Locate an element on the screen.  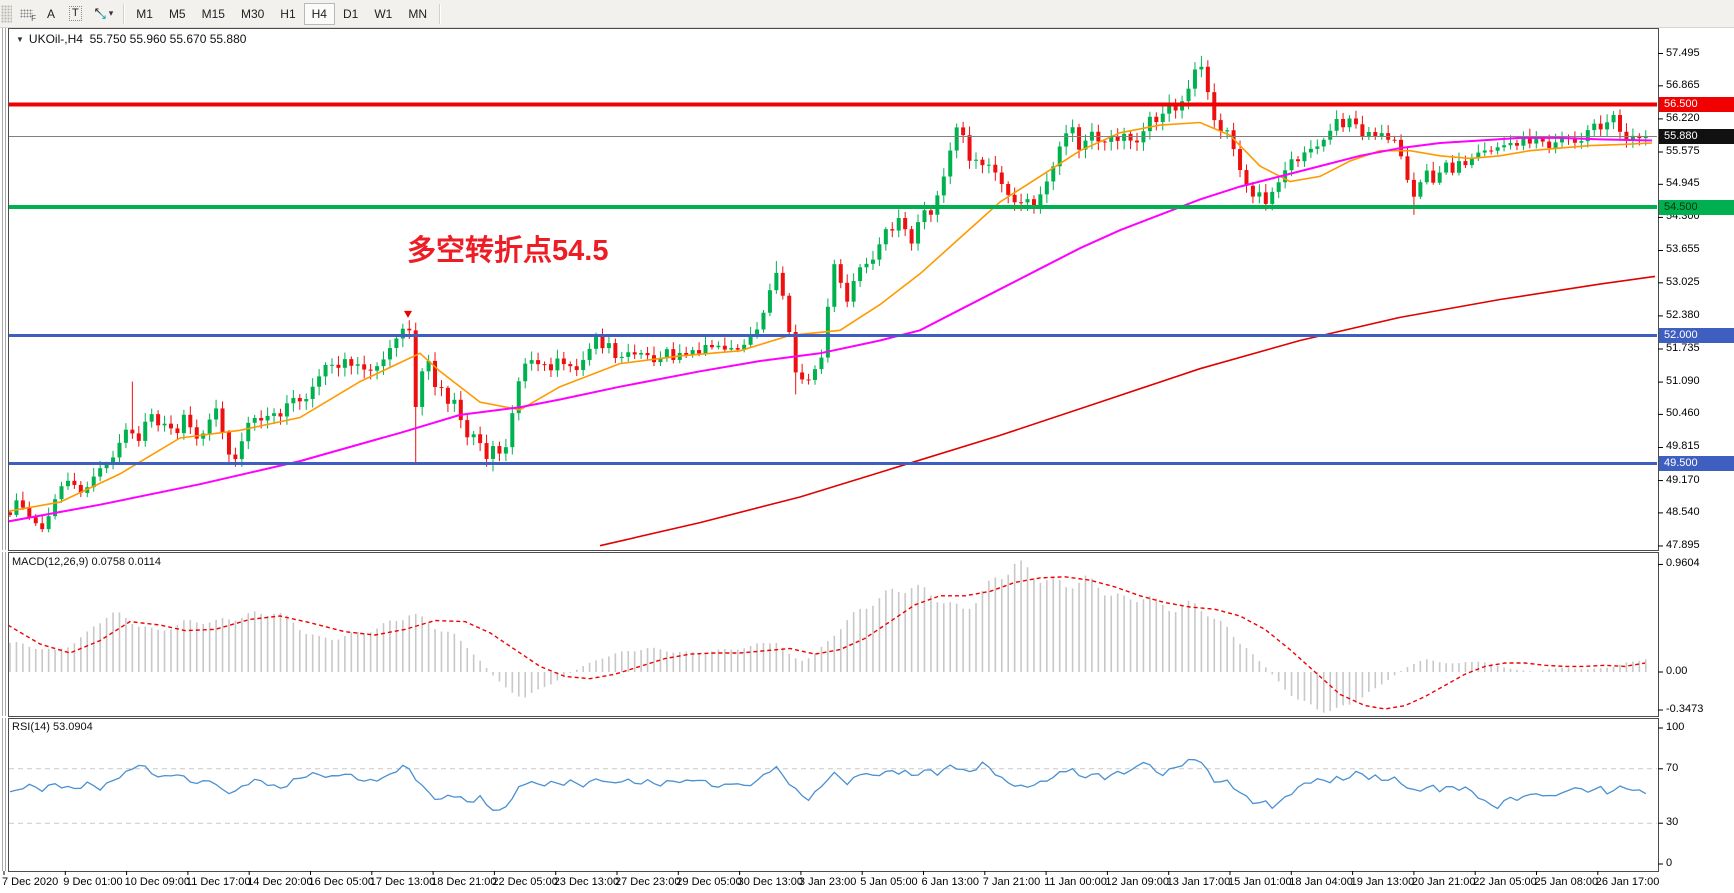
diagonal-arrows-icon: ↖ ↘ is located at coordinates (100, 13).